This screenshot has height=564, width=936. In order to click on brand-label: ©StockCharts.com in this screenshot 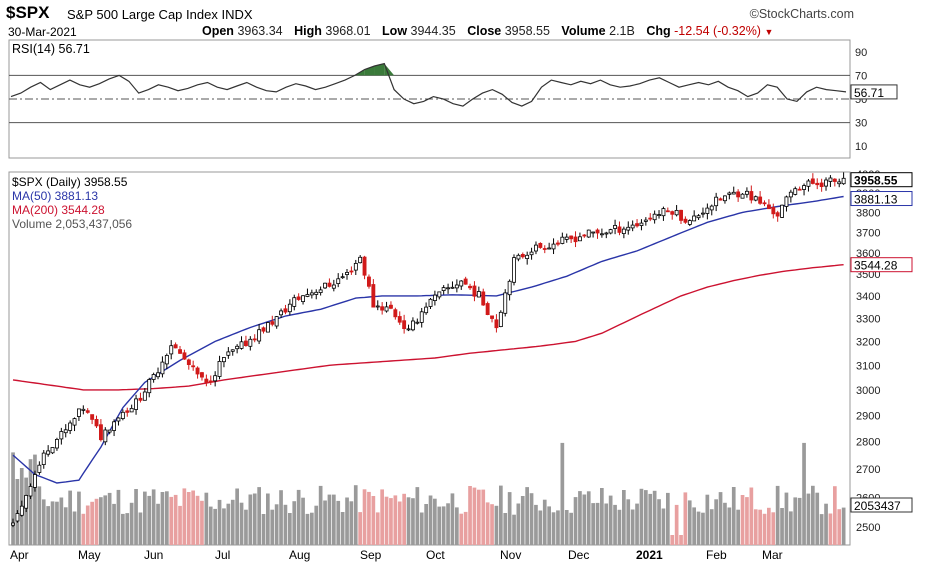, I will do `click(801, 14)`.